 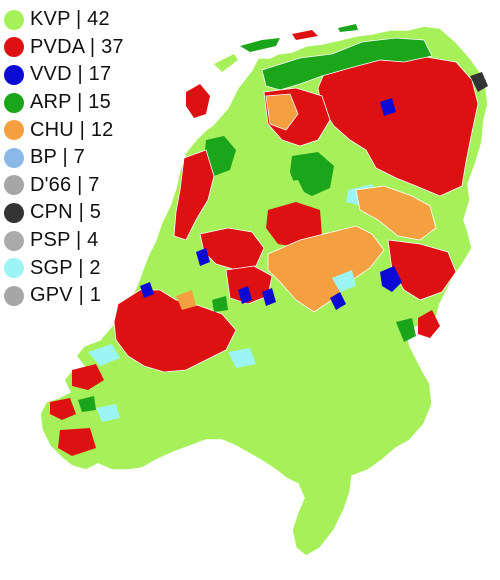 What do you see at coordinates (104, 355) in the screenshot?
I see `region-zeeland-sgp` at bounding box center [104, 355].